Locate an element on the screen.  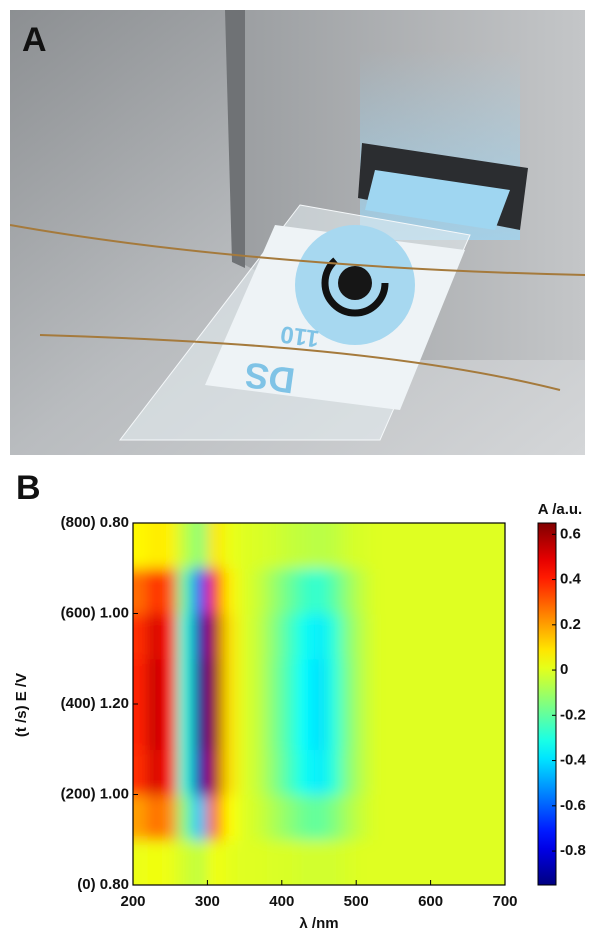
x-tick-label: 200 is located at coordinates (132, 901).